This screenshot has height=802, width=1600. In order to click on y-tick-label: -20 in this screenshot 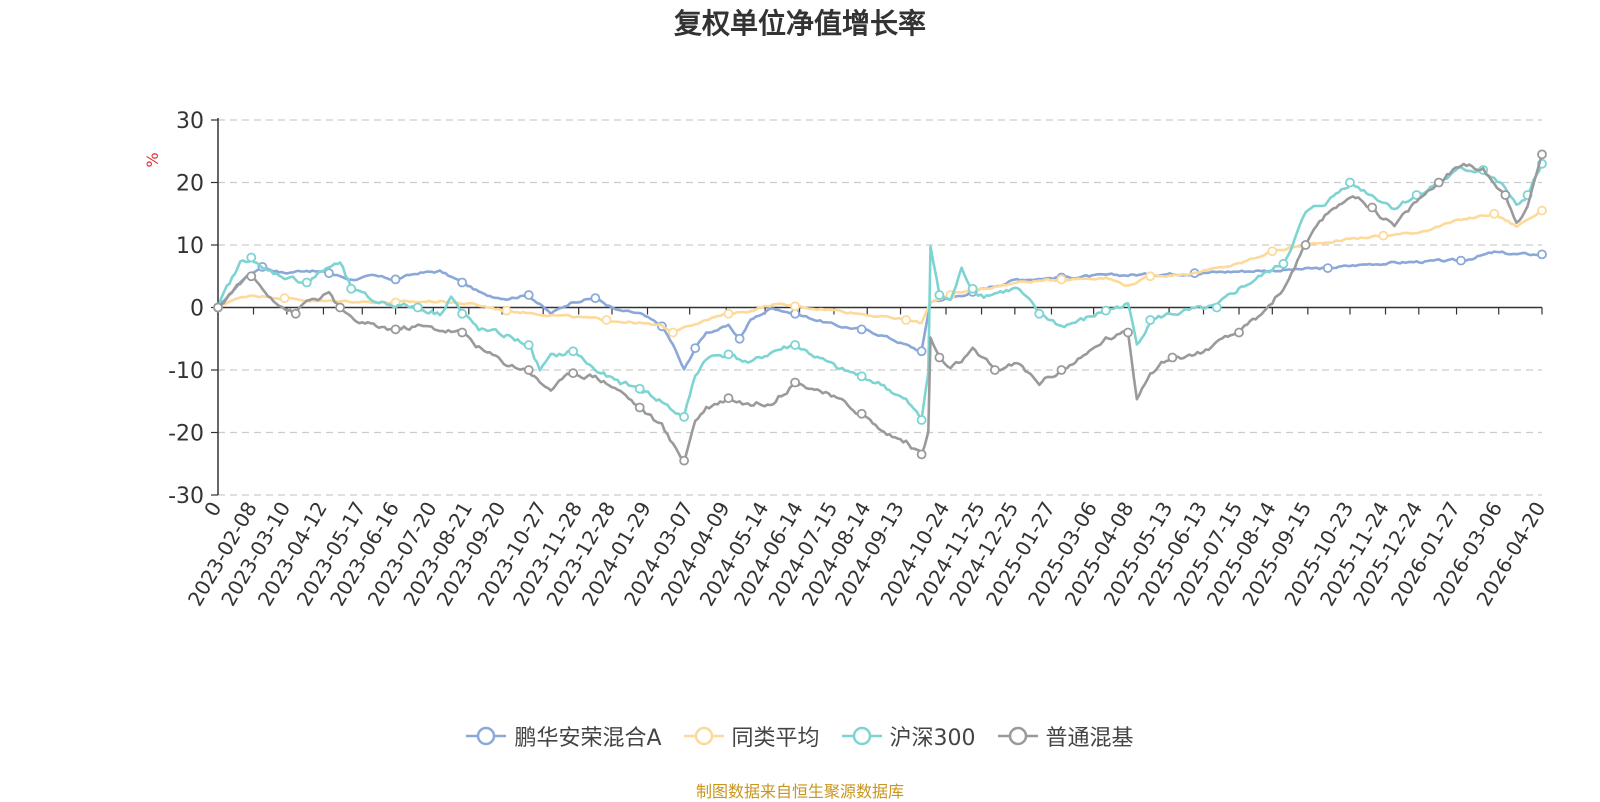, I will do `click(186, 434)`.